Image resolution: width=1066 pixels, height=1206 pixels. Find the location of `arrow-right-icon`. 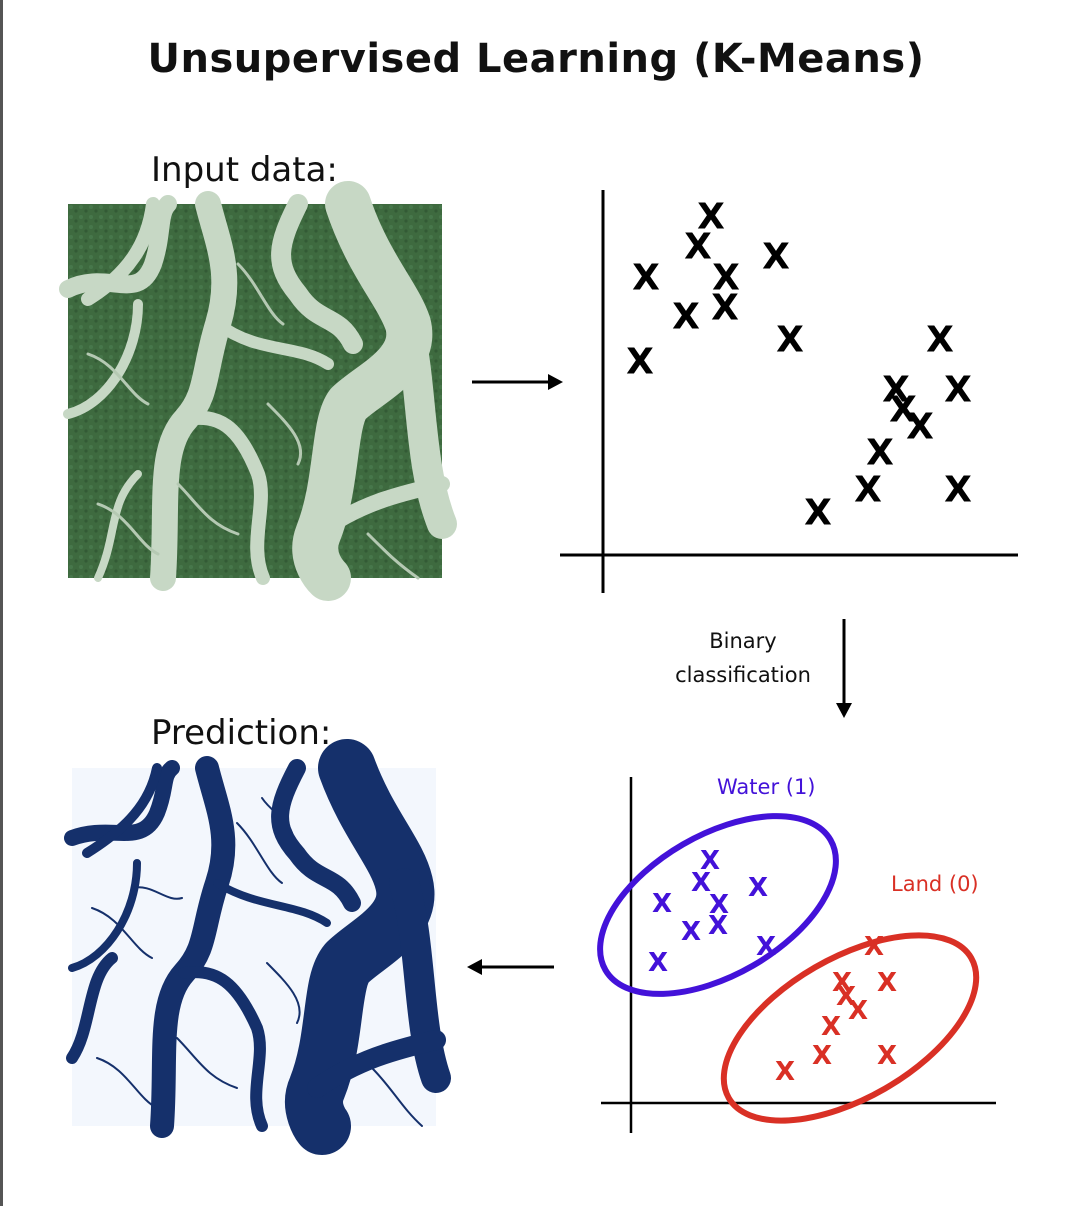

arrow-right-icon is located at coordinates (517, 382).